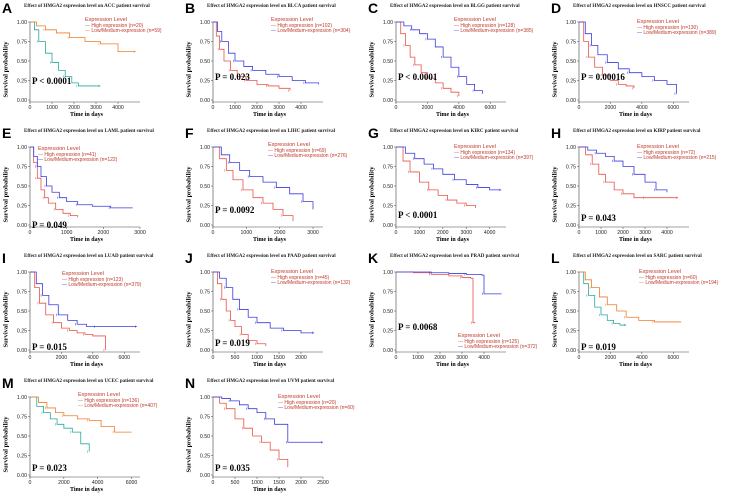 The height and width of the screenshot is (501, 733). I want to click on legend-label: High expression (n=20), so click(117, 25).